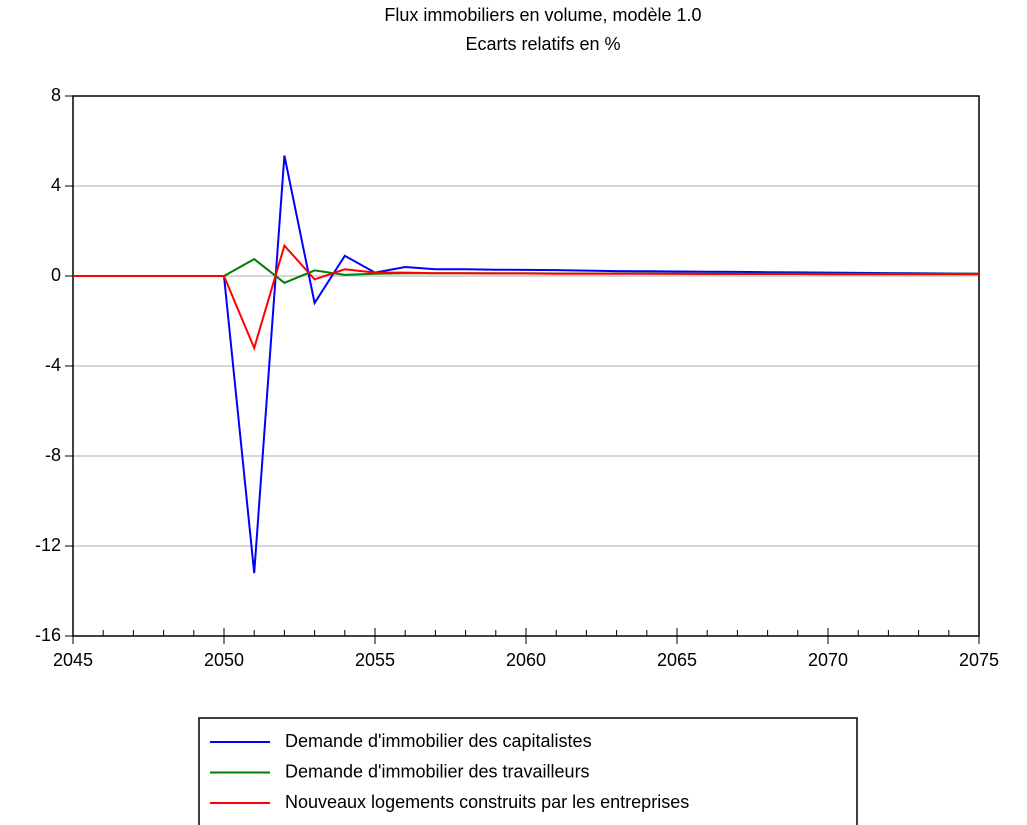  What do you see at coordinates (48, 635) in the screenshot?
I see `y-tick-label: -16` at bounding box center [48, 635].